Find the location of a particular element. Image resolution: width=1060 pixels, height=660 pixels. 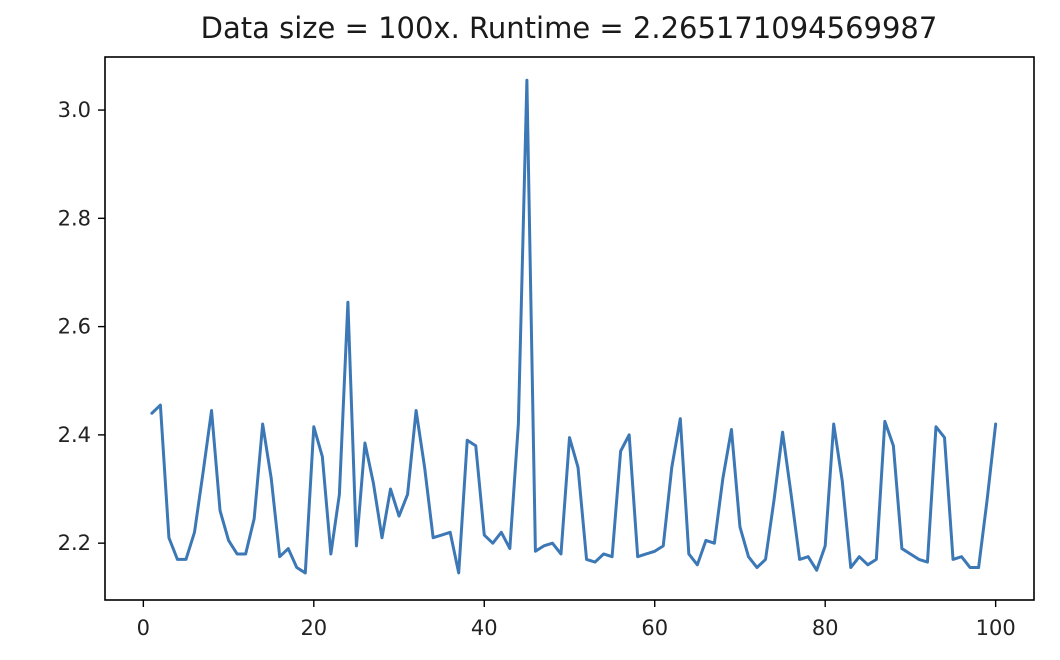

y-tick-label: 3.0 is located at coordinates (74, 110).